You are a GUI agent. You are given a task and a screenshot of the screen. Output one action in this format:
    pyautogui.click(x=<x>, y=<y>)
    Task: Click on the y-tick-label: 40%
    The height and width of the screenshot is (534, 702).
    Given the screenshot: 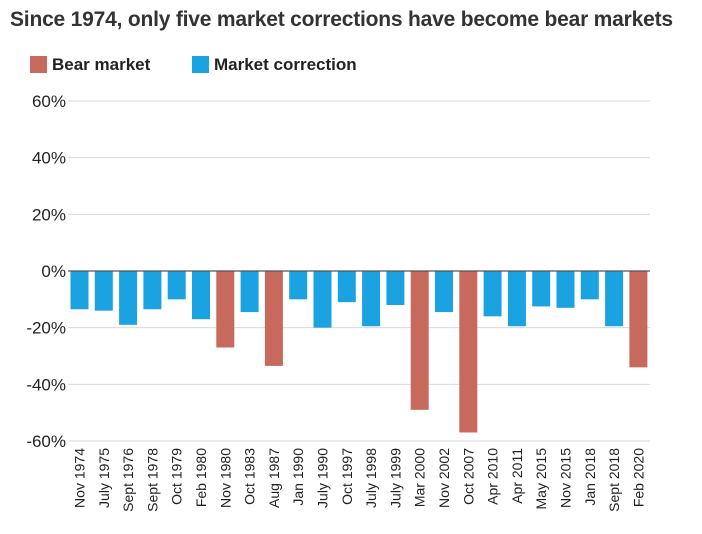 What is the action you would take?
    pyautogui.click(x=49, y=158)
    